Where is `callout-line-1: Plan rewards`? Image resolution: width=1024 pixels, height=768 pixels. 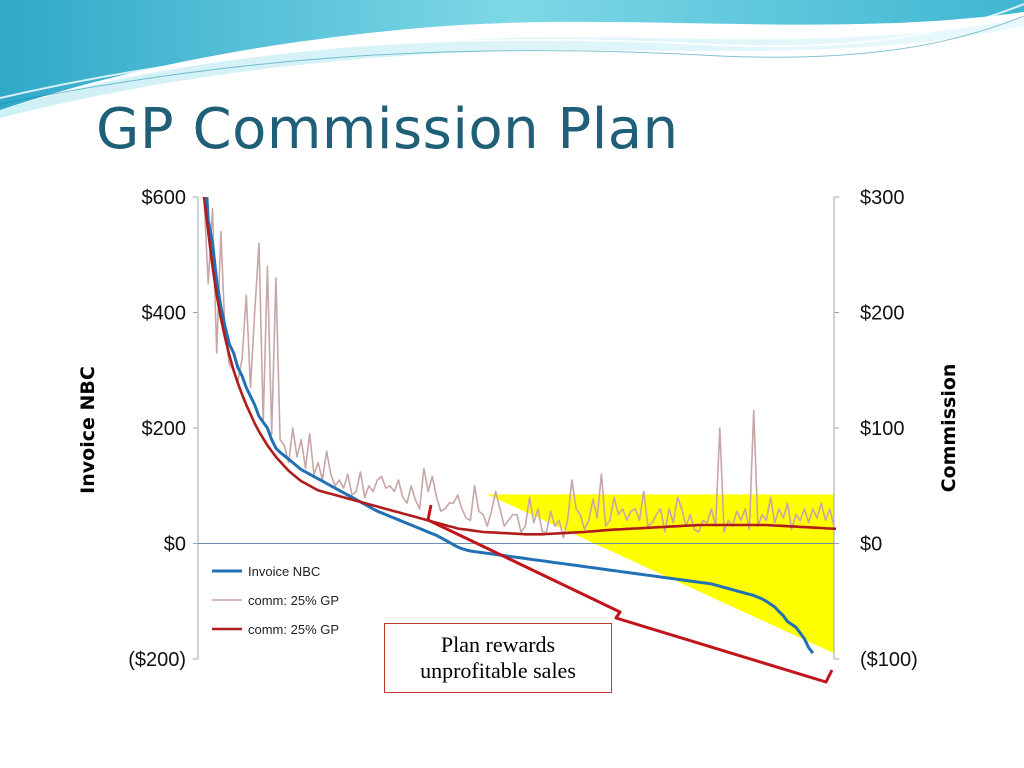 callout-line-1: Plan rewards is located at coordinates (498, 644).